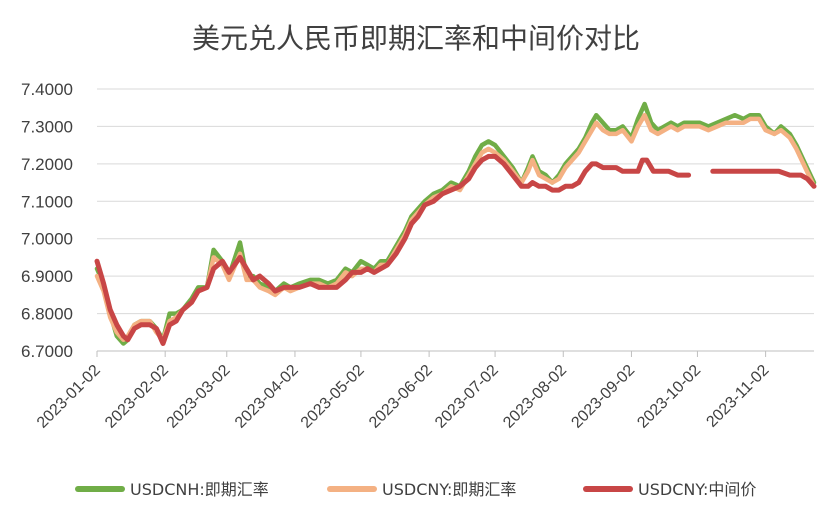 This screenshot has width=832, height=518. Describe the element at coordinates (199, 397) in the screenshot. I see `x-tick-label: 2023-03-02` at that location.